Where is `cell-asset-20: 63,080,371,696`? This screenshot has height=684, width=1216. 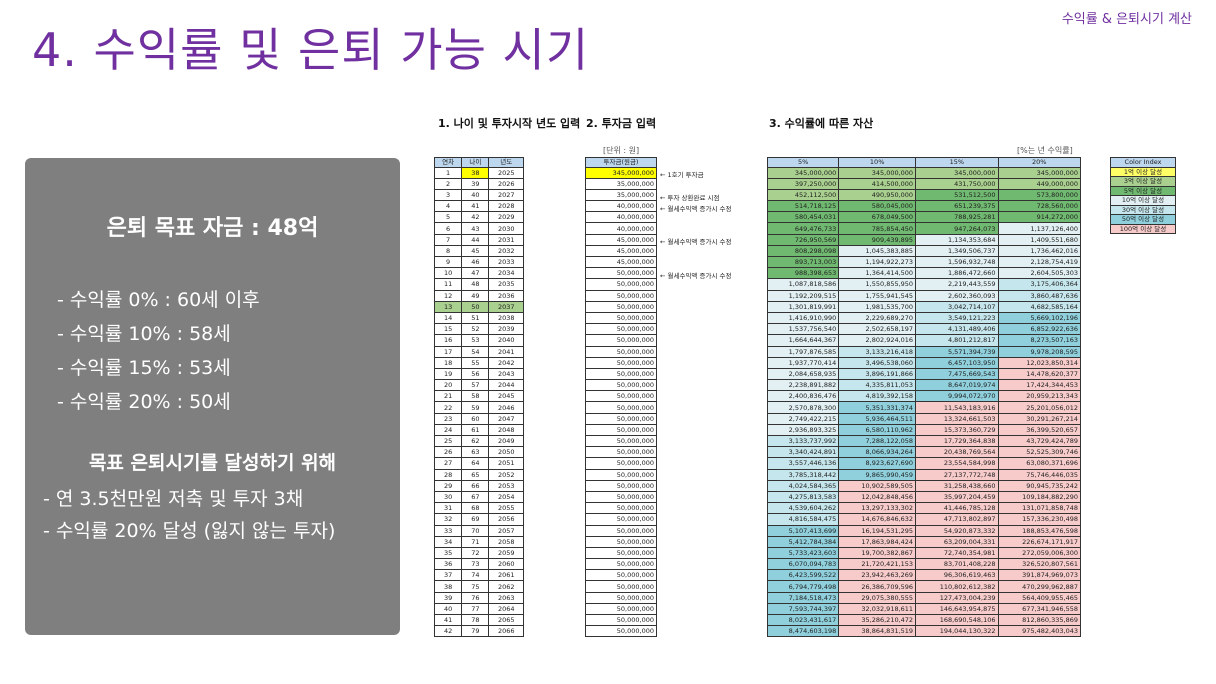
cell-asset-20: 63,080,371,696 is located at coordinates (1039, 463).